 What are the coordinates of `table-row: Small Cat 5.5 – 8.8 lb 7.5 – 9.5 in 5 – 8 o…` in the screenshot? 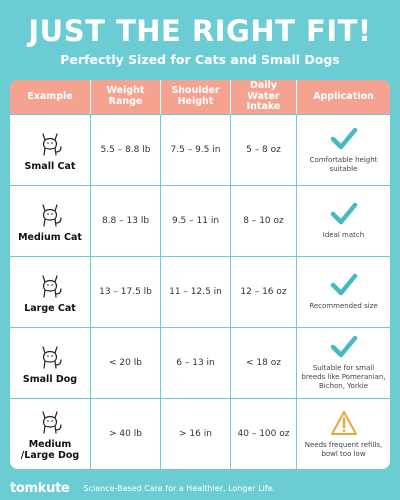 It's located at (200, 149).